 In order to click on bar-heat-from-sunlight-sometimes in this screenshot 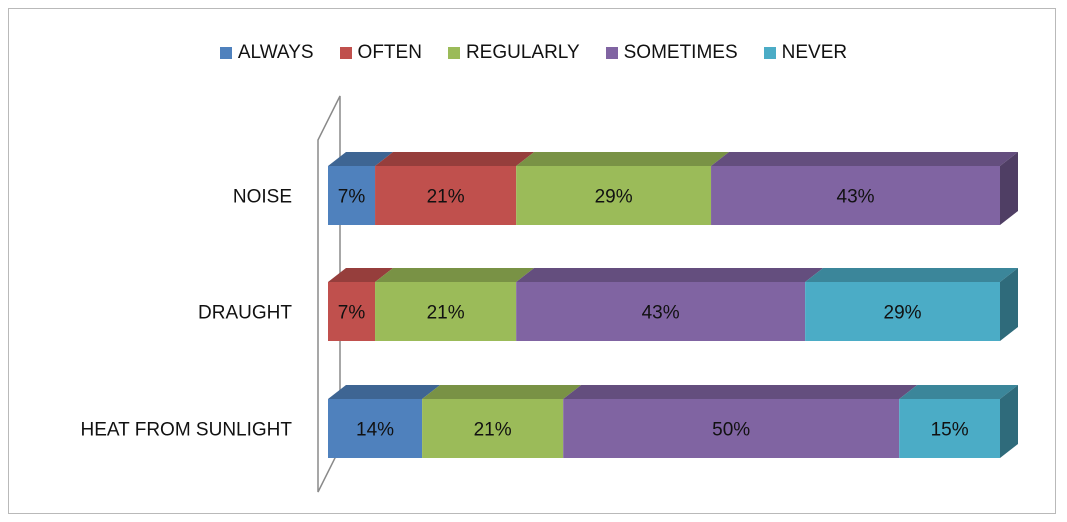, I will do `click(731, 428)`.